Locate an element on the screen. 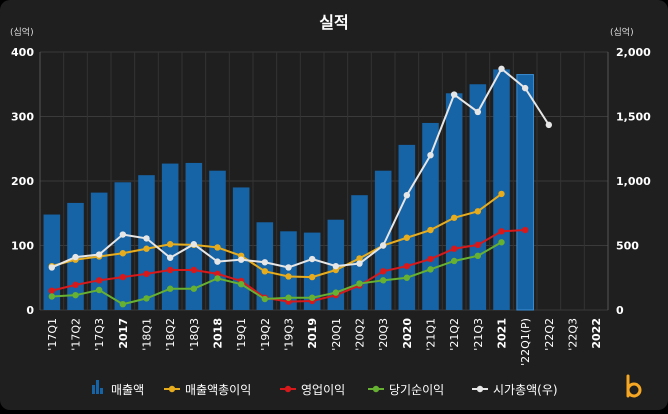 This screenshot has height=414, width=668. legend-label: 시가총액(우) is located at coordinates (525, 390).